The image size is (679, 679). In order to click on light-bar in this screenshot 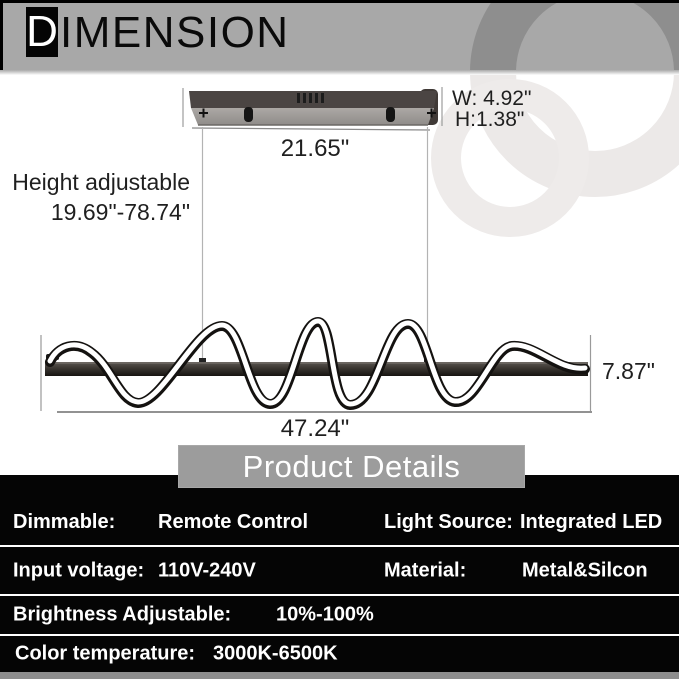, I will do `click(316, 365)`.